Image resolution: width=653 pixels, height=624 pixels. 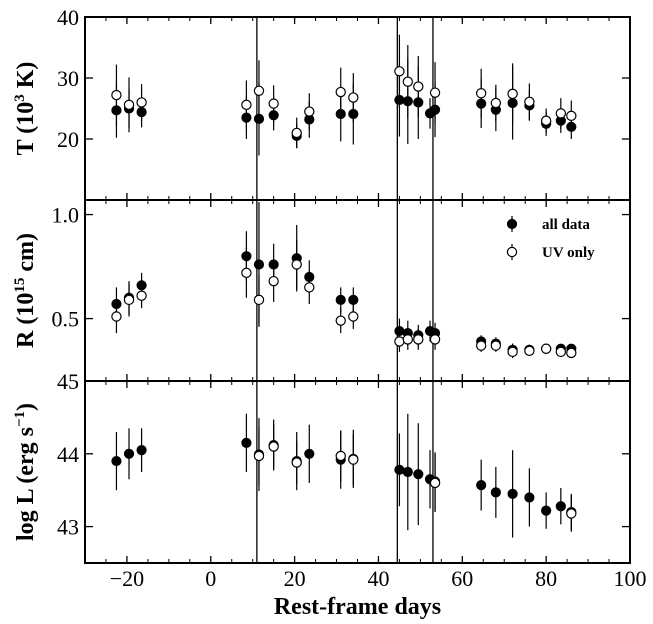 I want to click on y-tick-label: 44, so click(x=68, y=454).